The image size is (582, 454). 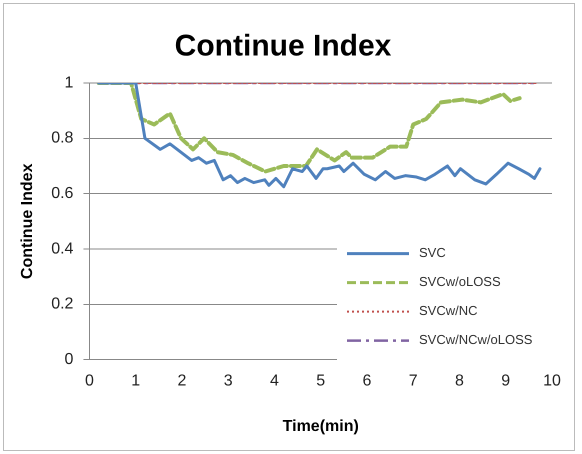 What do you see at coordinates (283, 45) in the screenshot?
I see `chart-title: Continue Index` at bounding box center [283, 45].